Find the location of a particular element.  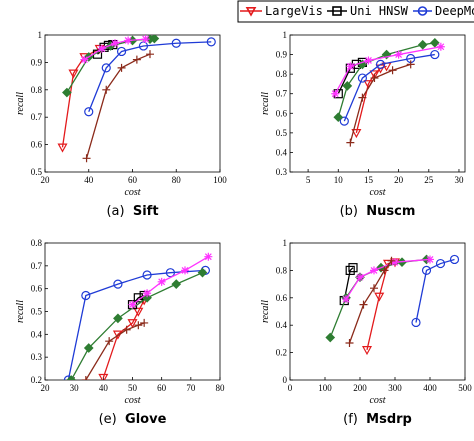

caption-label: (b) is located at coordinates (349, 211).